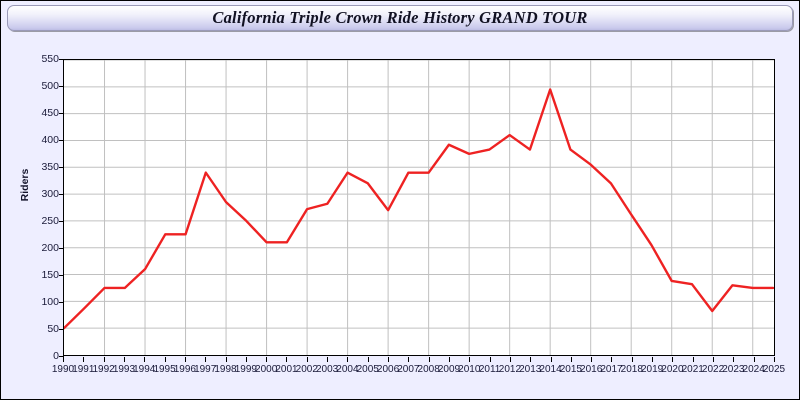 The width and height of the screenshot is (800, 400). What do you see at coordinates (50, 86) in the screenshot?
I see `y-tick-label: 500` at bounding box center [50, 86].